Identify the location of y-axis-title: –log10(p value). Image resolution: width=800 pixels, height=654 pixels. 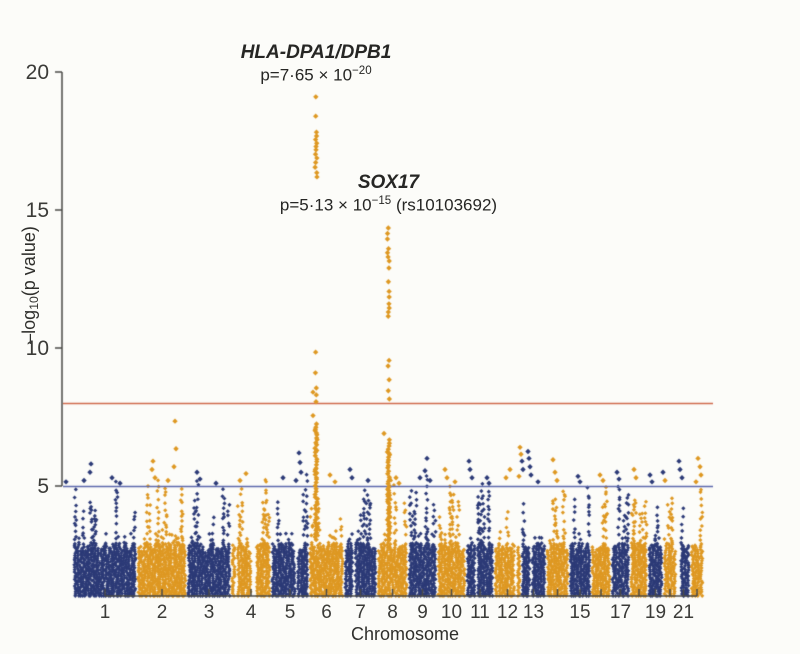
(30, 285).